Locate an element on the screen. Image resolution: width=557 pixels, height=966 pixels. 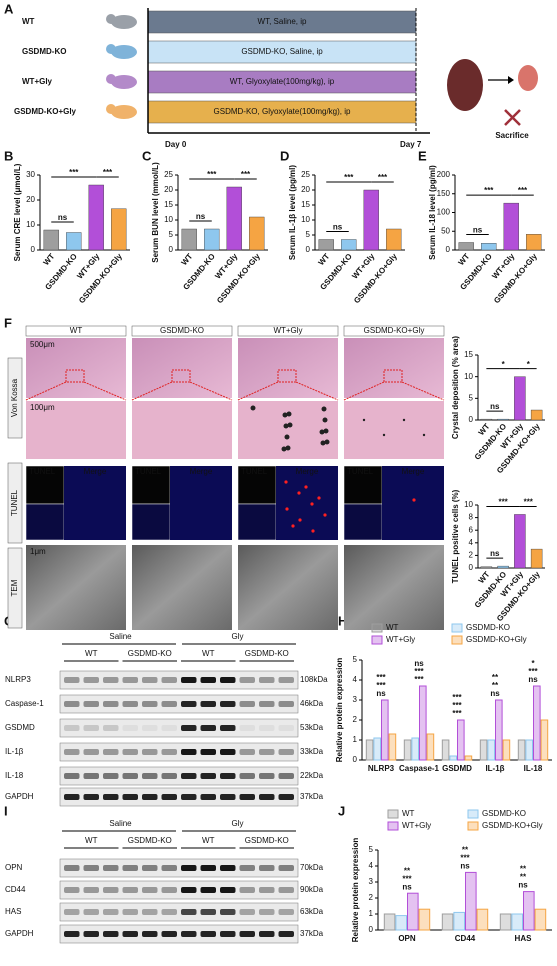
column-header: WT is located at coordinates (76, 330).